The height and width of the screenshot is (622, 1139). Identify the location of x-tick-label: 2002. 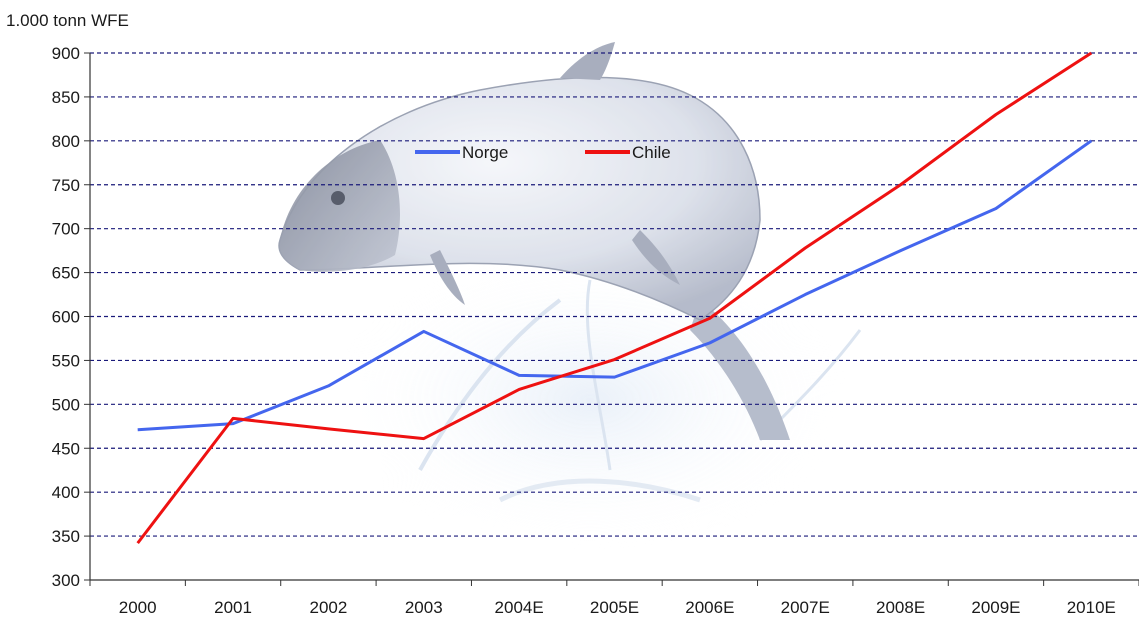
(328, 607).